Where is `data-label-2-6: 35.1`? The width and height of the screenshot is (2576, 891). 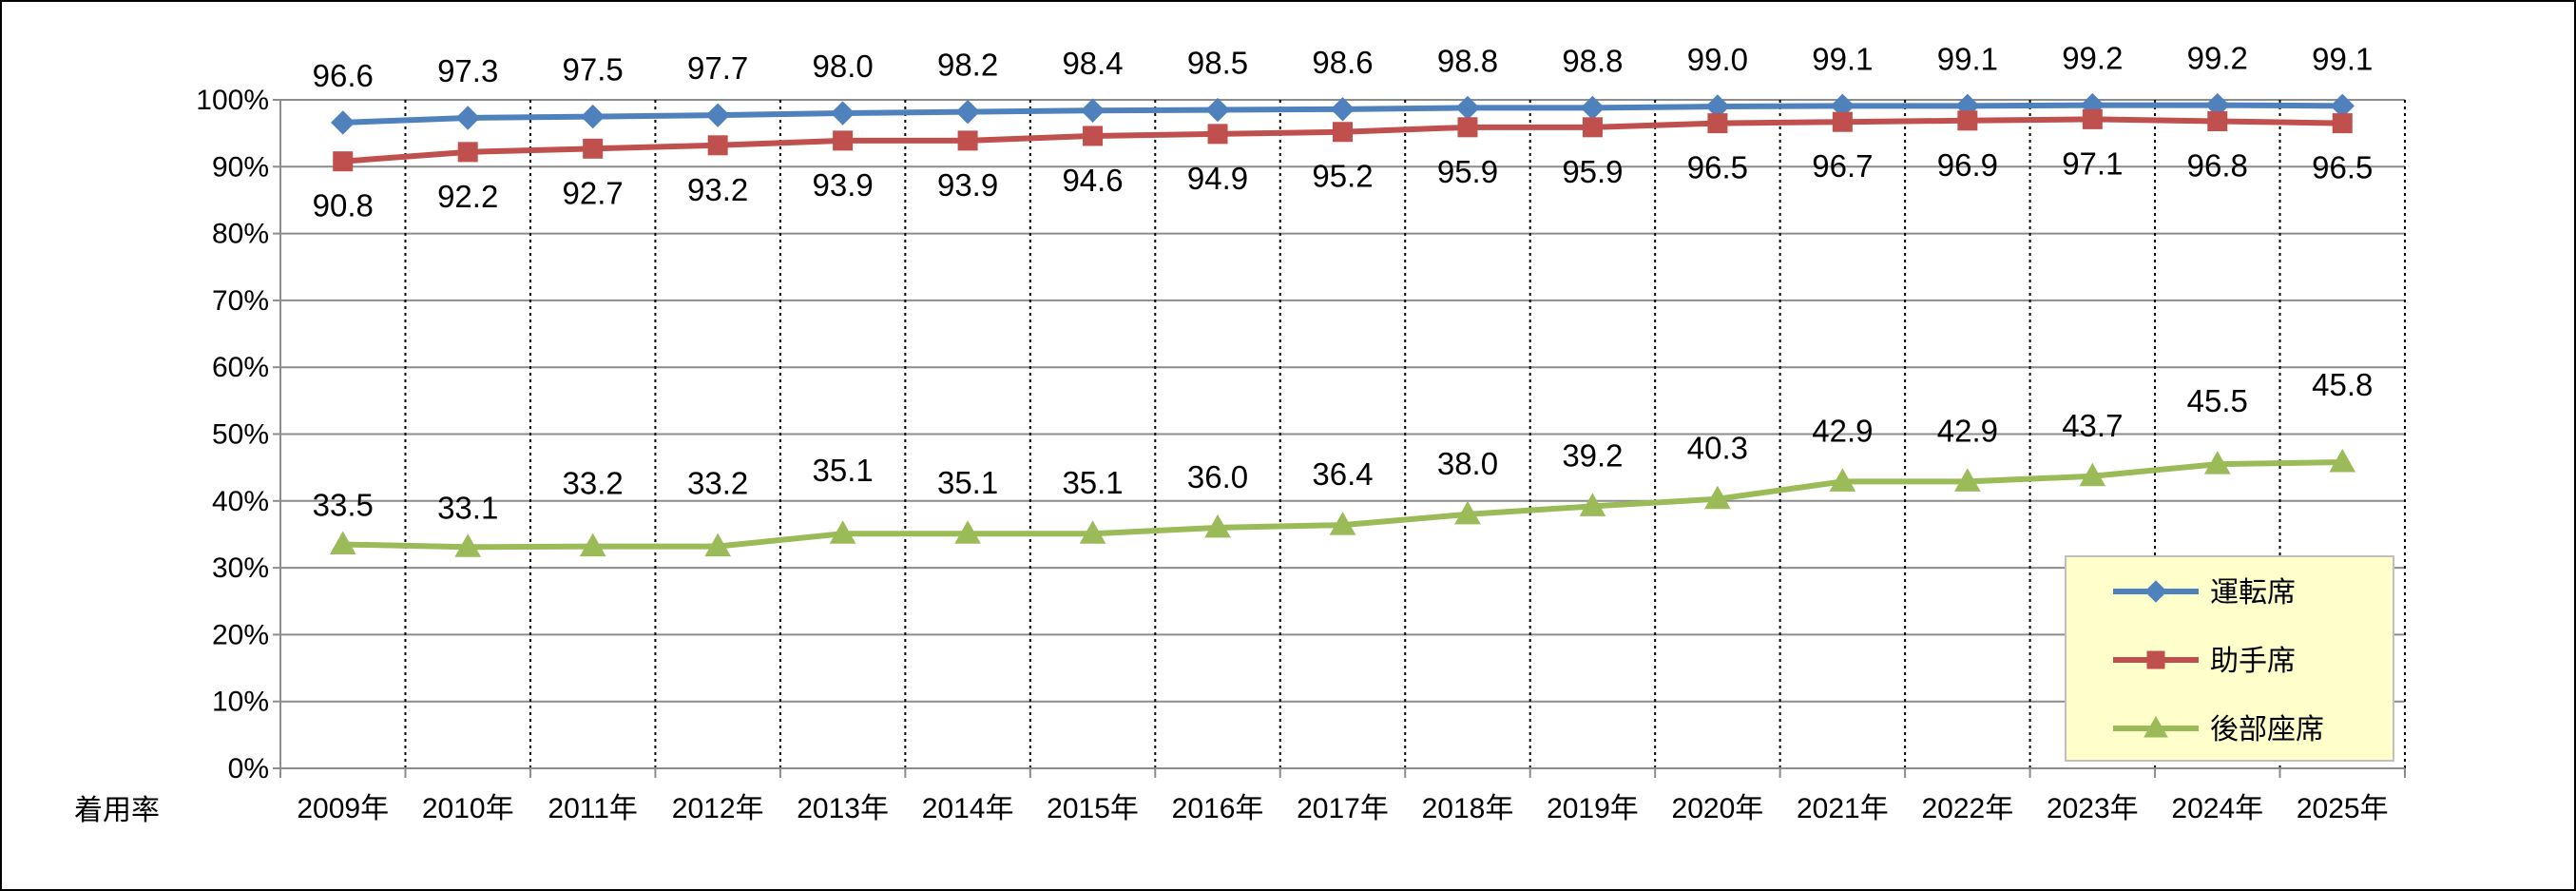
data-label-2-6: 35.1 is located at coordinates (1092, 482).